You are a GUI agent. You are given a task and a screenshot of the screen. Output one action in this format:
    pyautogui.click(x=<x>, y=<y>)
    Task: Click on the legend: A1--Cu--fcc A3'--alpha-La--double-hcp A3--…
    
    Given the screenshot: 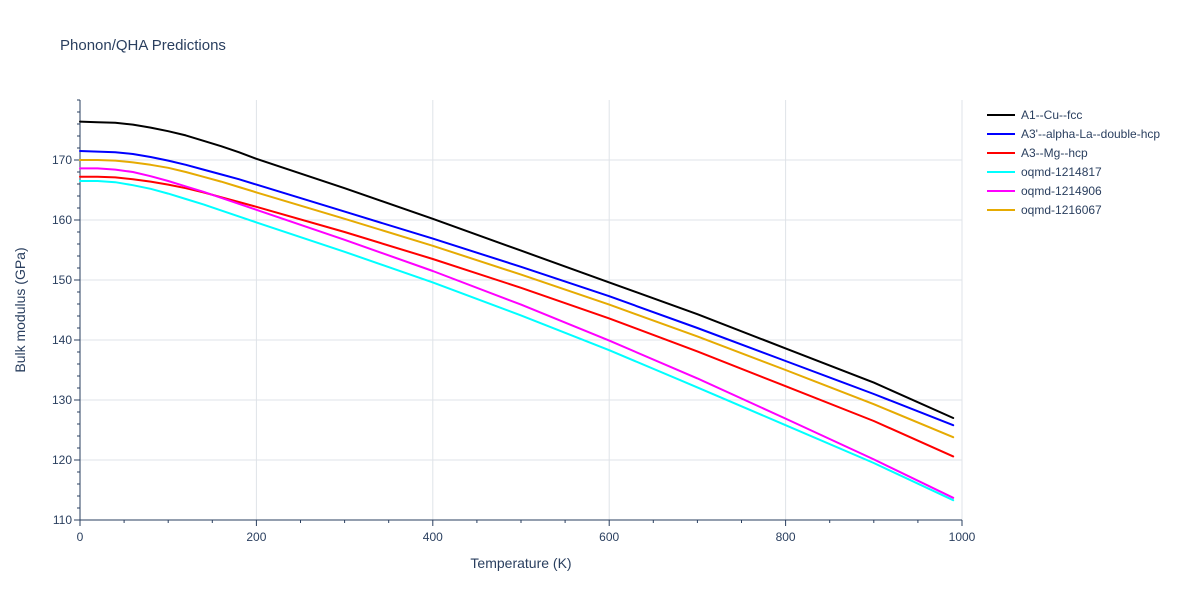 What is the action you would take?
    pyautogui.click(x=1073, y=162)
    